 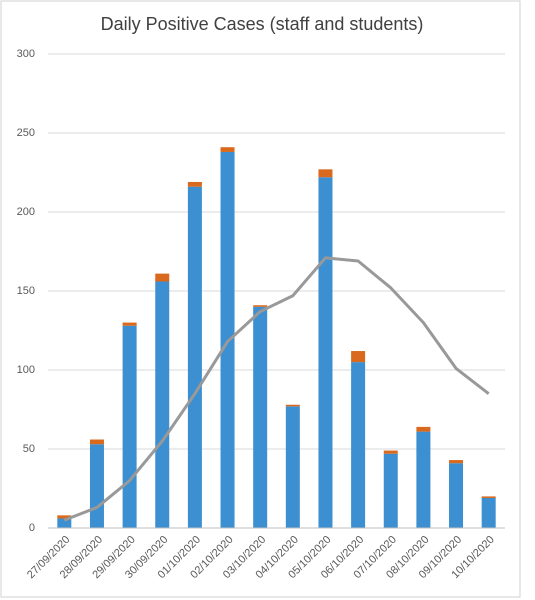 What do you see at coordinates (26, 54) in the screenshot?
I see `y-tick-label: 300` at bounding box center [26, 54].